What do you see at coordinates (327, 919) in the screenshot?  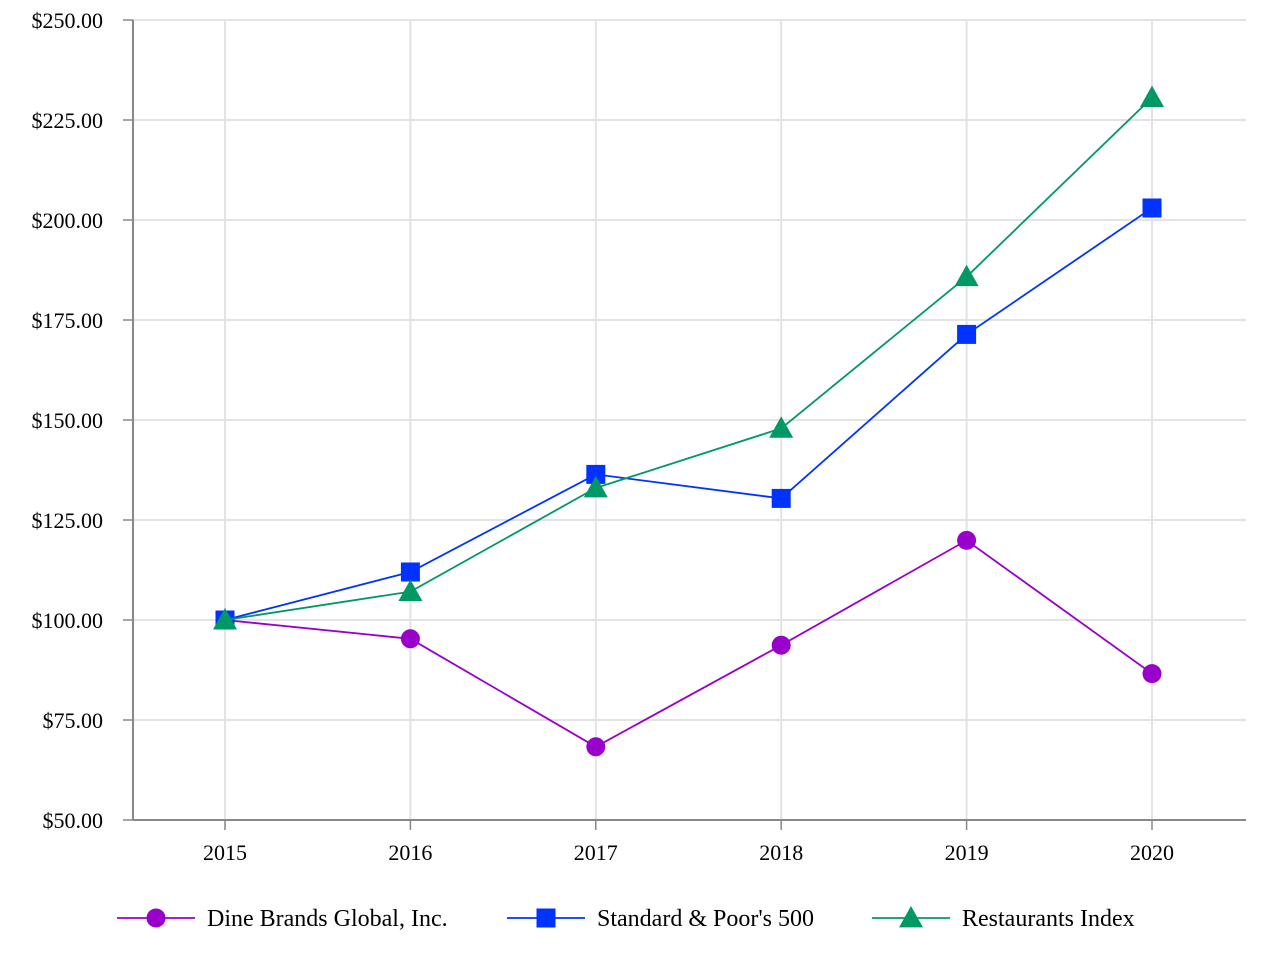 I see `legend-label: Dine Brands Global, Inc.` at bounding box center [327, 919].